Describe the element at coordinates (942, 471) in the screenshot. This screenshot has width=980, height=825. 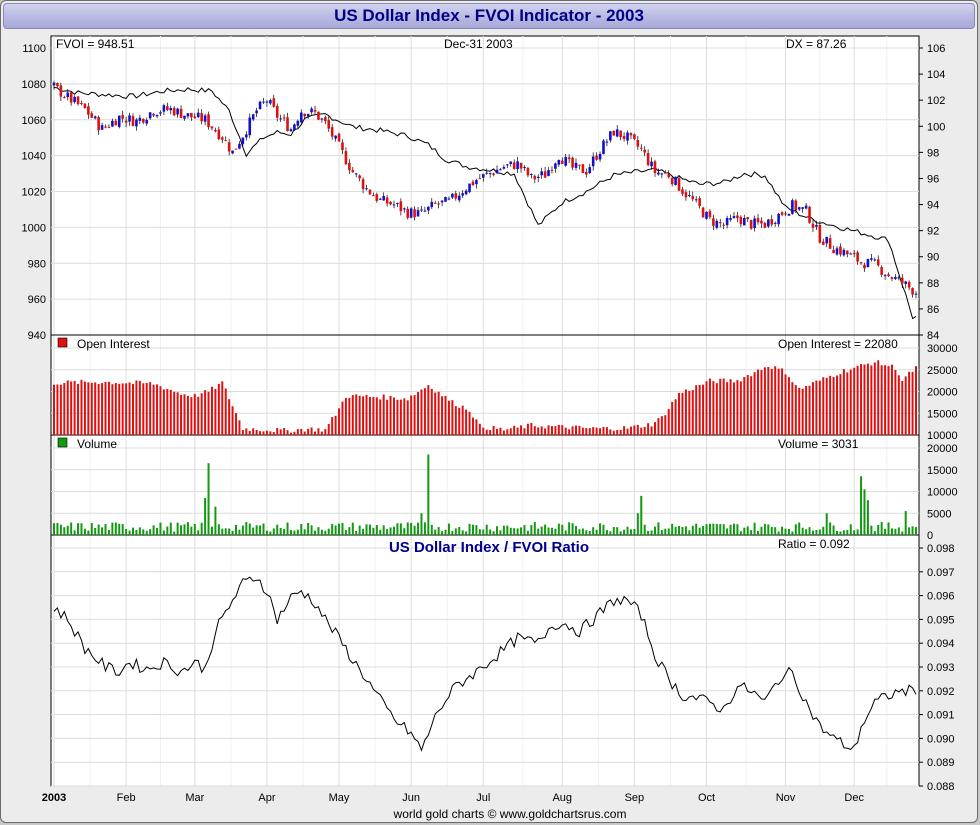
I see `volume-axis-tick-label: 15000` at that location.